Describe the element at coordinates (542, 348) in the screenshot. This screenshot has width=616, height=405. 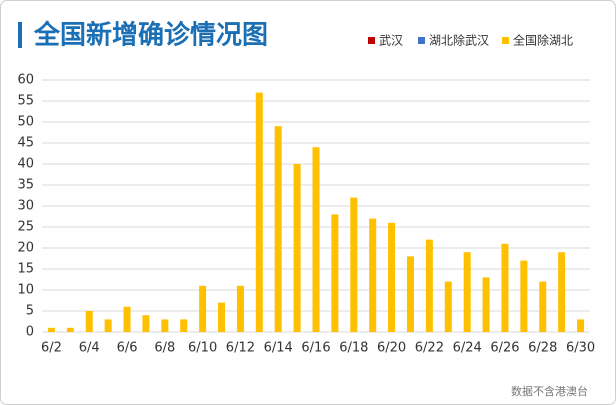
I see `x-tick-label: 6/28` at that location.